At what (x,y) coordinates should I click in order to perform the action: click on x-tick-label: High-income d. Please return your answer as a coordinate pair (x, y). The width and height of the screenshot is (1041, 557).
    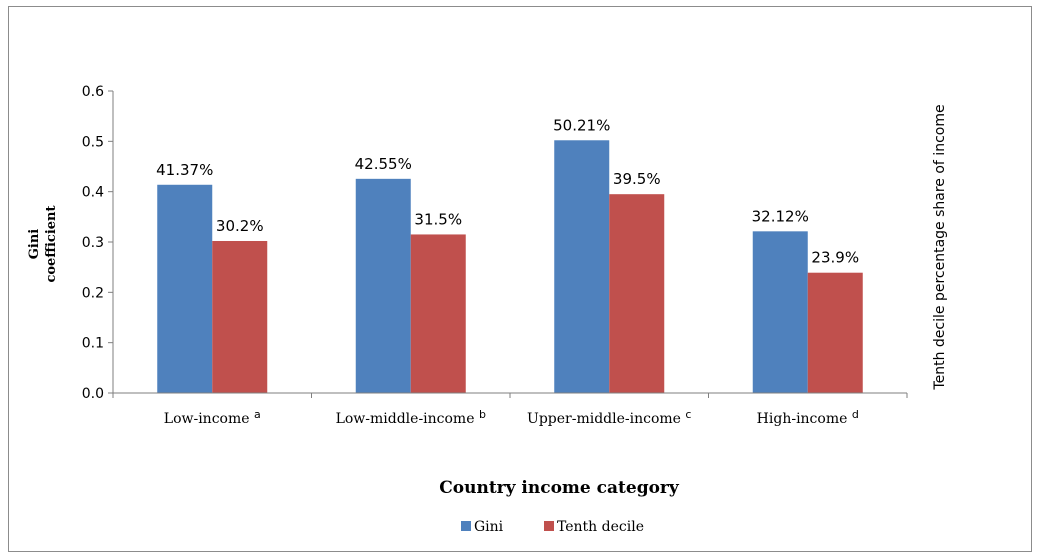
    Looking at the image, I should click on (808, 417).